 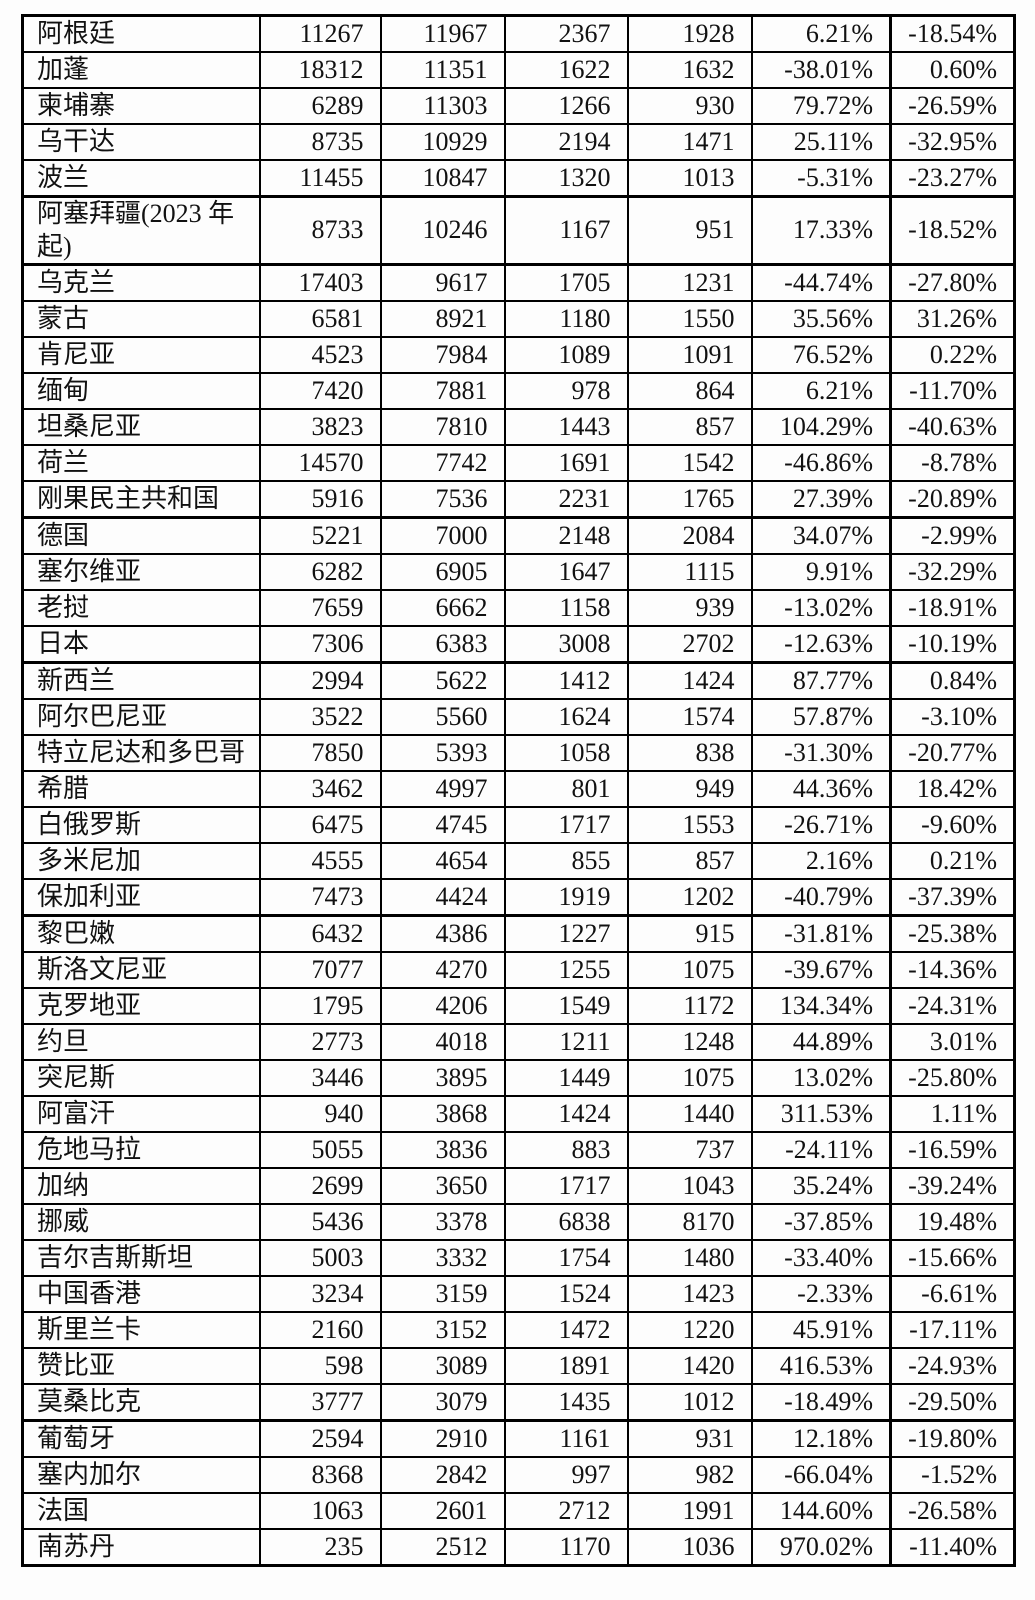 What do you see at coordinates (320, 1078) in the screenshot?
I see `value-cell: 3446` at bounding box center [320, 1078].